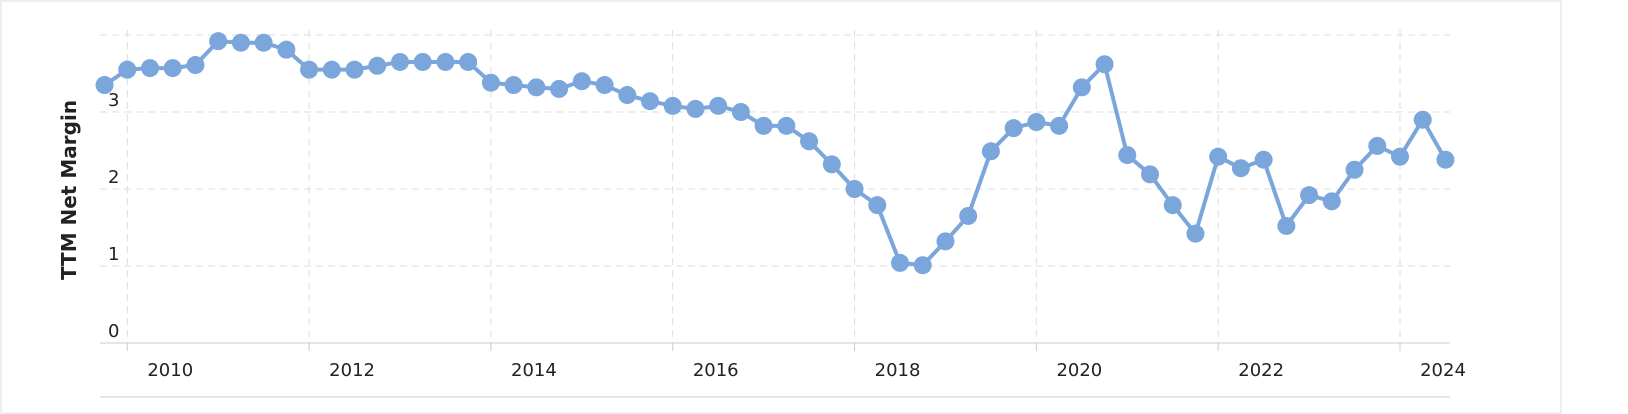  What do you see at coordinates (113, 177) in the screenshot?
I see `y-tick-label: 2` at bounding box center [113, 177].